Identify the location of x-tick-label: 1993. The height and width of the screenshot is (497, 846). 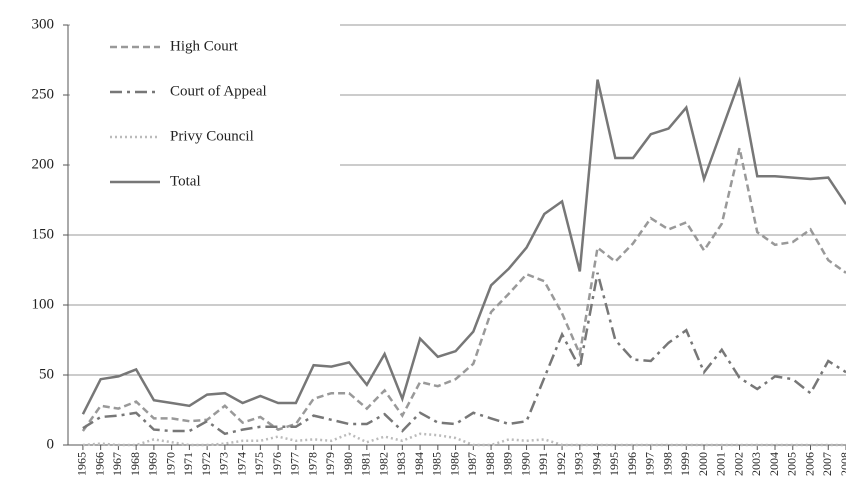
(579, 464).